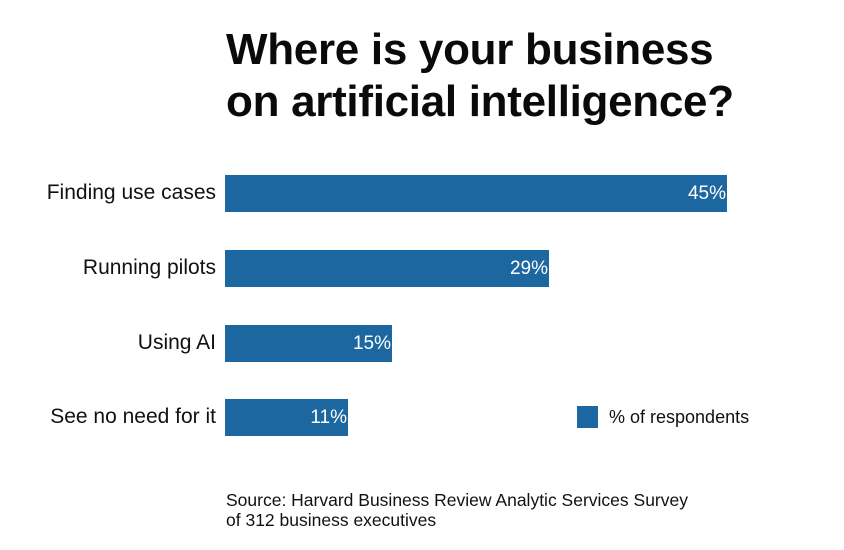  What do you see at coordinates (679, 416) in the screenshot?
I see `legend-label: % of respondents` at bounding box center [679, 416].